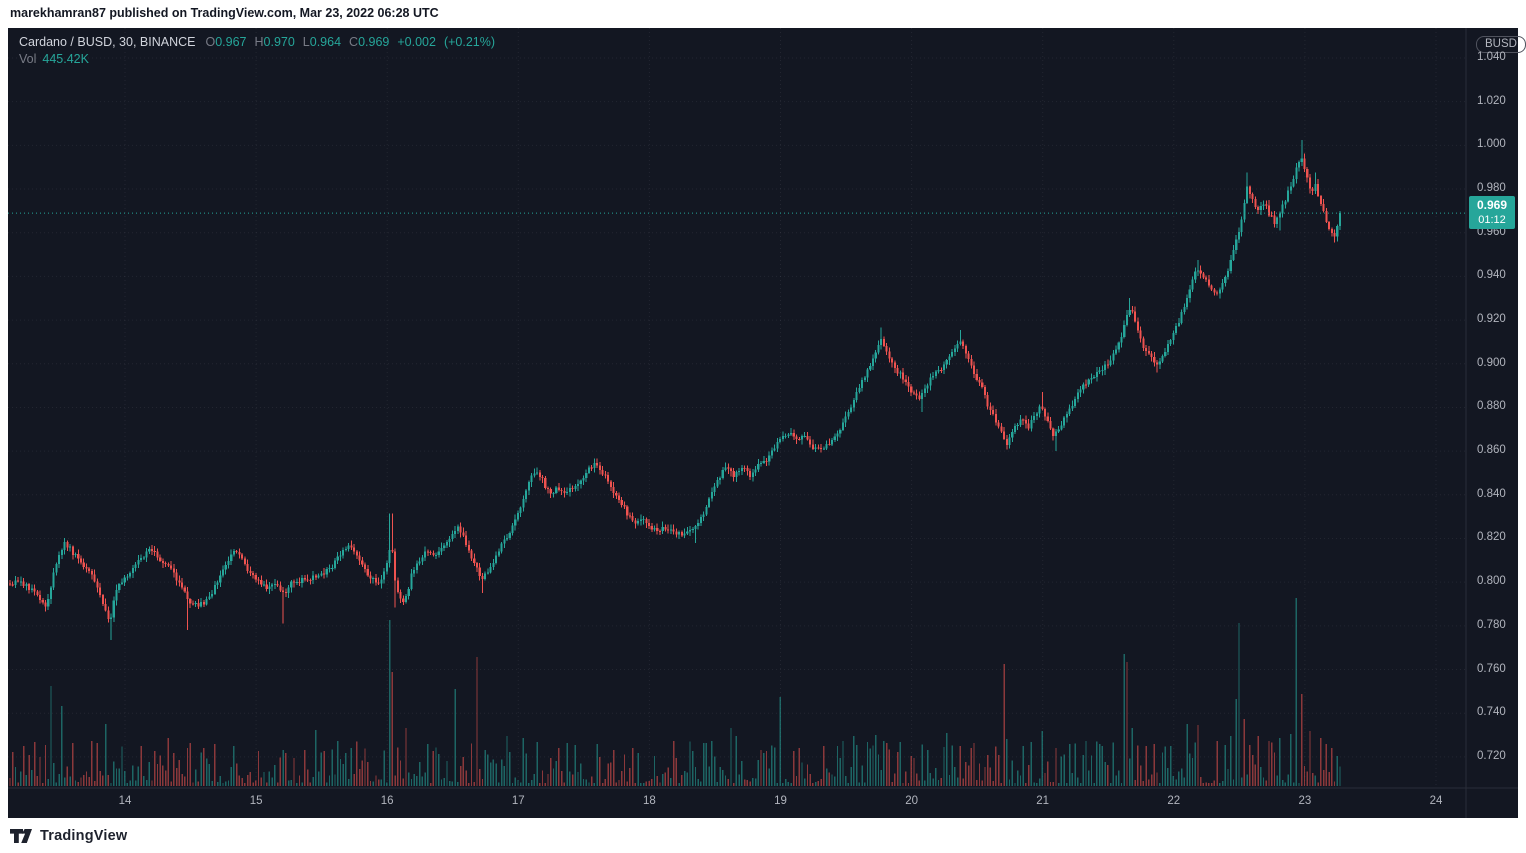 Image resolution: width=1526 pixels, height=853 pixels. What do you see at coordinates (1491, 537) in the screenshot?
I see `price-tick-label: 0.820` at bounding box center [1491, 537].